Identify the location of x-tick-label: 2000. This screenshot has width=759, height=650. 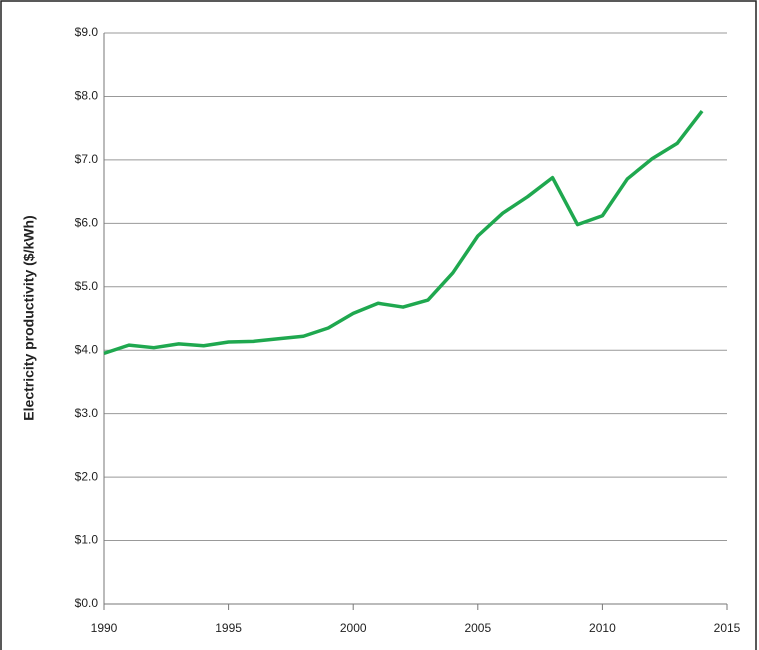
(353, 628).